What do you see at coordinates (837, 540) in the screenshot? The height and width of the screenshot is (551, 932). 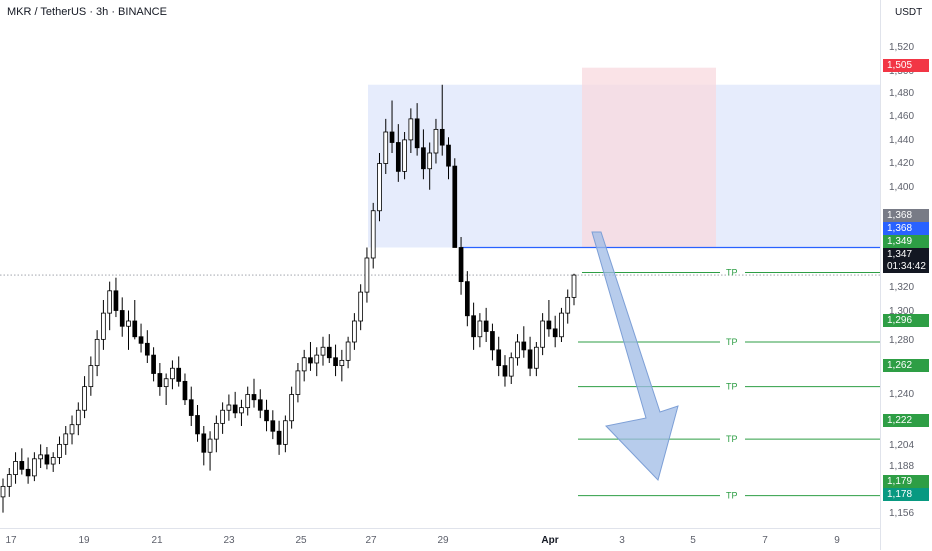 I see `time-tick: 9` at bounding box center [837, 540].